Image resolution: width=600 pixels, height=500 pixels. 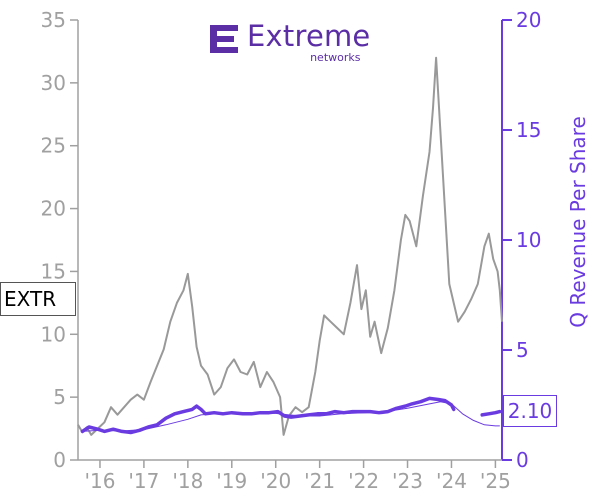 What do you see at coordinates (578, 222) in the screenshot?
I see `right-axis-title: Q Revenue Per Share` at bounding box center [578, 222].